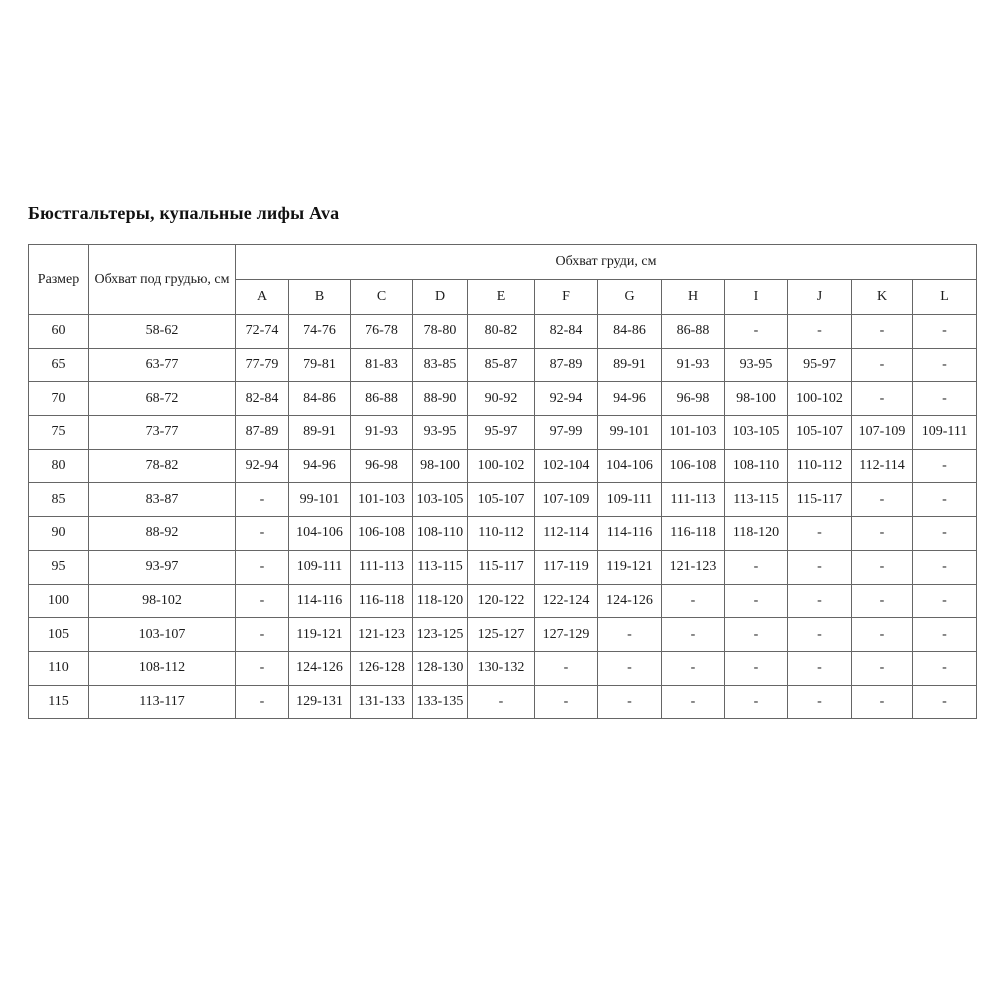 The height and width of the screenshot is (1000, 1000). Describe the element at coordinates (501, 331) in the screenshot. I see `cup-range-cell: 80-82` at that location.